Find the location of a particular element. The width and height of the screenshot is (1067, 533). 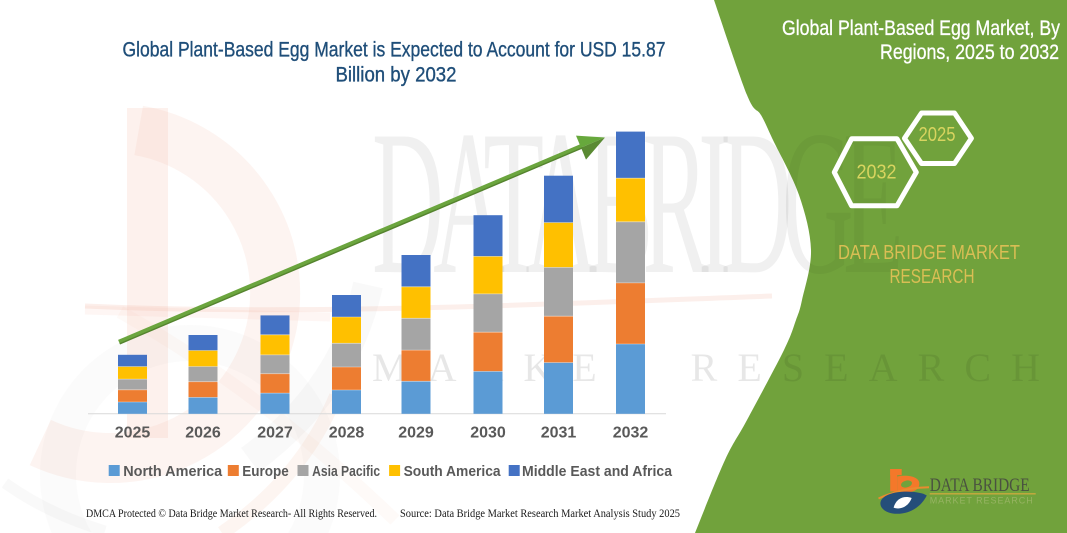

svg-text: RESEARCH is located at coordinates (932, 277).